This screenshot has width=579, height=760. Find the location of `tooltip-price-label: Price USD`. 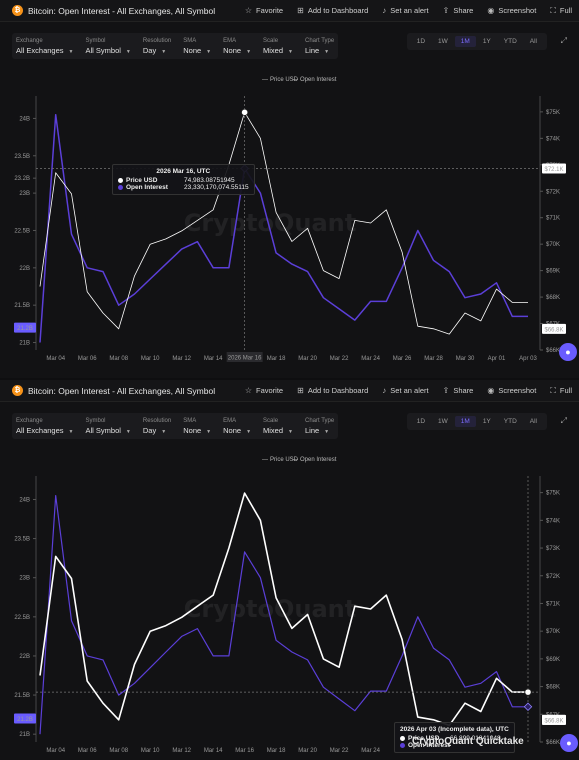

tooltip-price-label: Price USD is located at coordinates (142, 180).